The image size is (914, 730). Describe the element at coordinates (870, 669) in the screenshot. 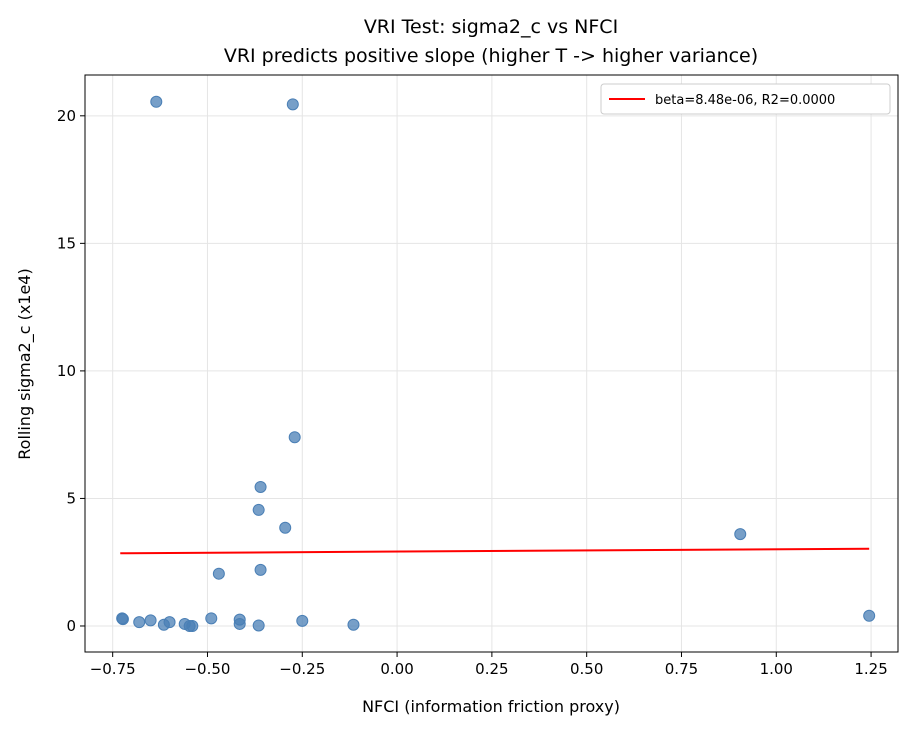

I see `x-tick-label: 1.25` at that location.